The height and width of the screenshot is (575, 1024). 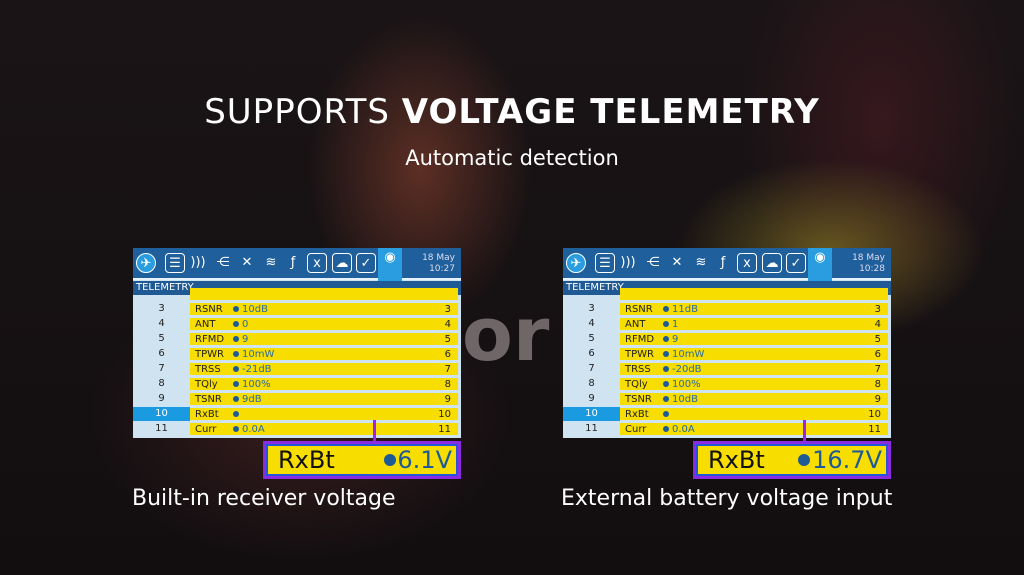 I want to click on sensor-label: RFMD, so click(x=640, y=339).